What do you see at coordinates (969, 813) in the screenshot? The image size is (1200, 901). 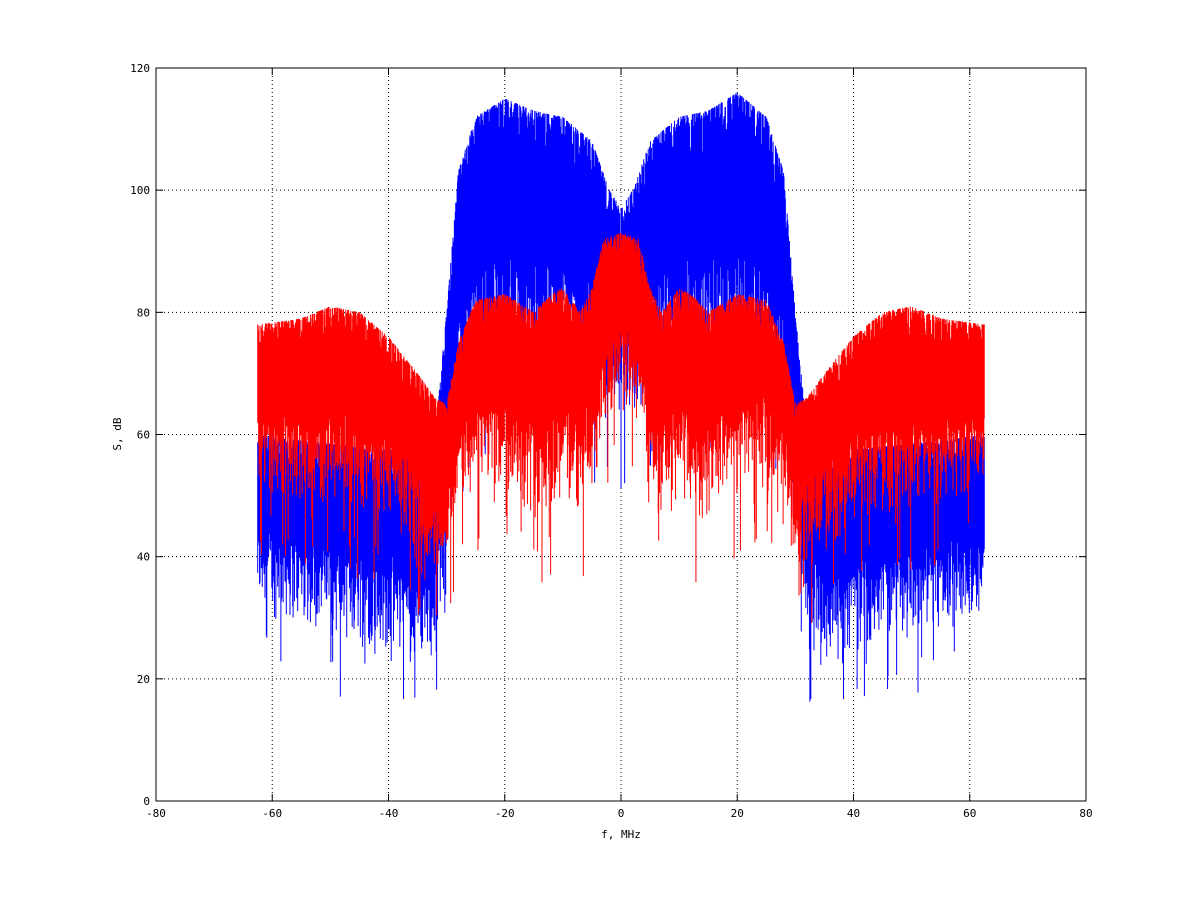 I see `x-tick-label: 60` at bounding box center [969, 813].